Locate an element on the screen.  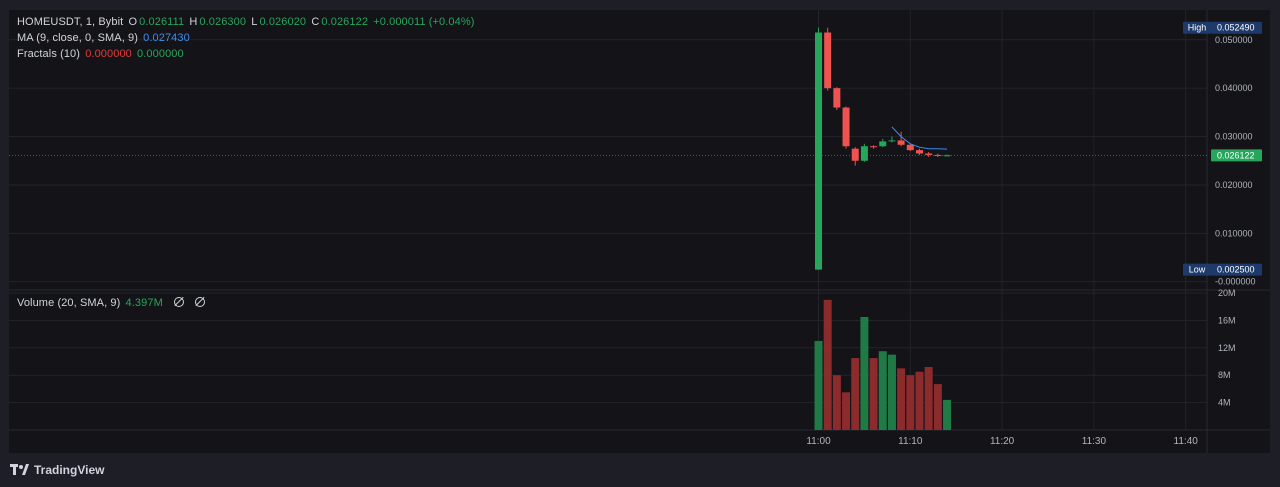
high-price-label-badge is located at coordinates (1197, 27).